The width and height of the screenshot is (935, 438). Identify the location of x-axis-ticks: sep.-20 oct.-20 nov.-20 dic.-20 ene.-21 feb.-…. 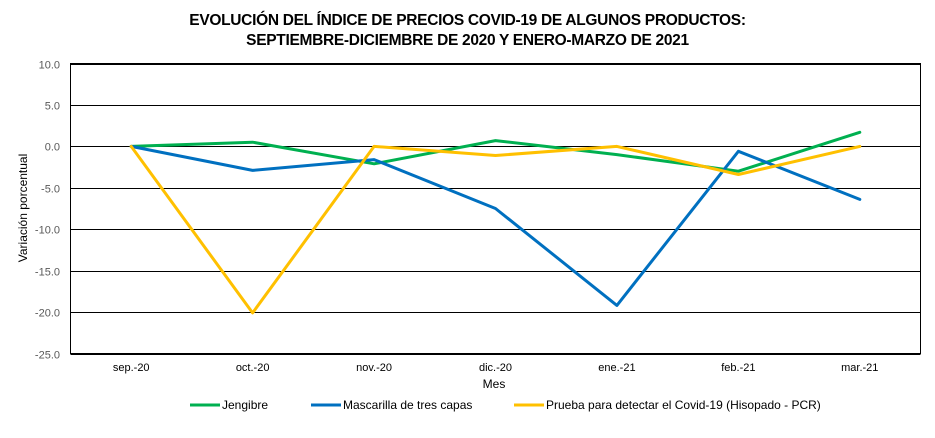
(496, 368).